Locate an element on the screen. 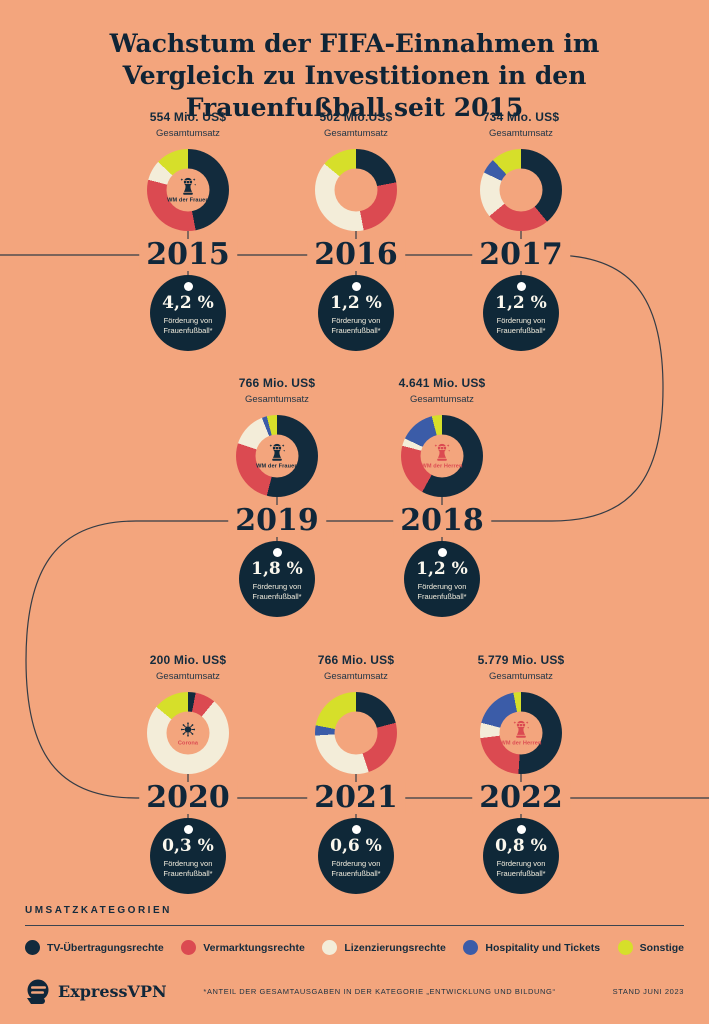  legend-item-label: Lizenzierungsrechte is located at coordinates (395, 947).